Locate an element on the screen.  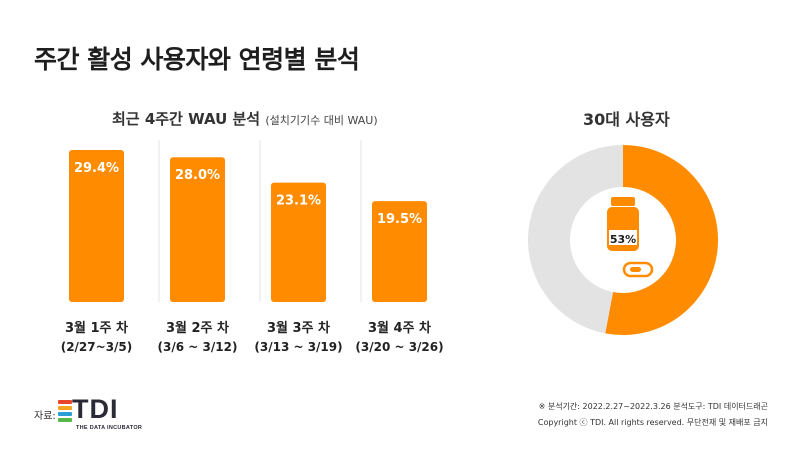
bar-chart-title-main: 최근 4주간 WAU 분석 is located at coordinates (186, 119).